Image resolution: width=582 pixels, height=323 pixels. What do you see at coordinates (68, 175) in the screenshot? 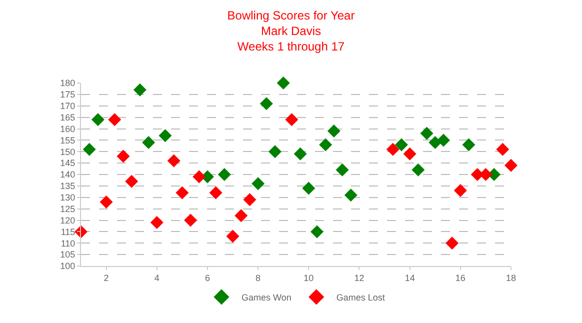
I see `y-tick-label: 140` at bounding box center [68, 175].